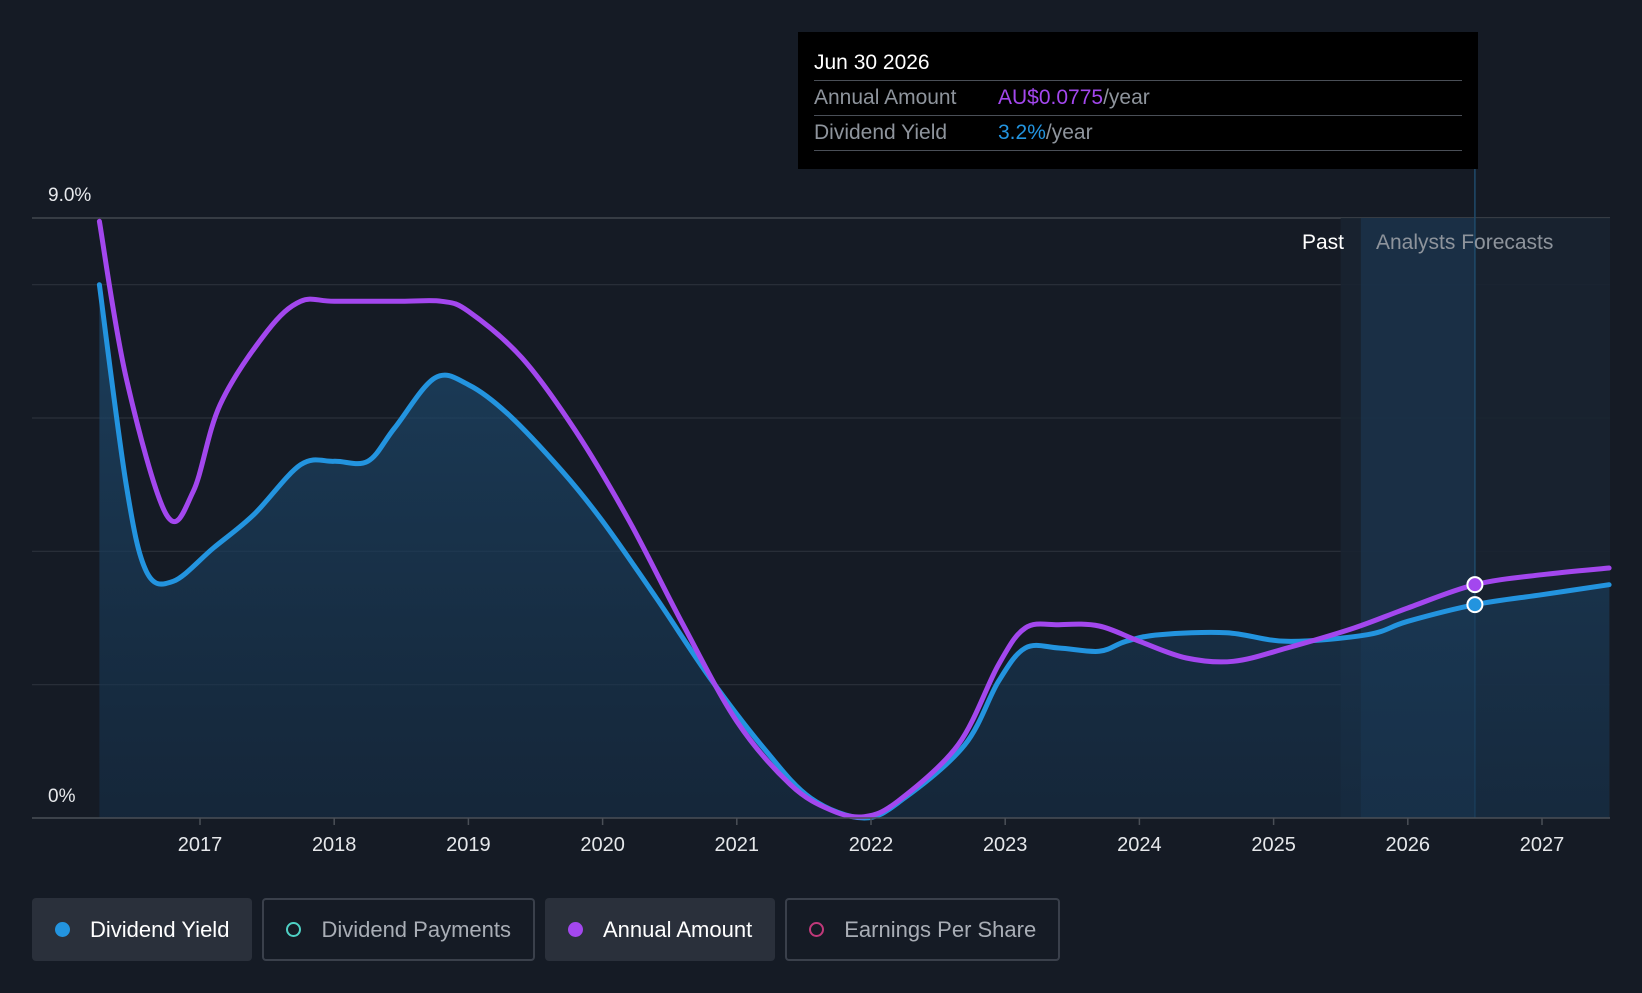 The width and height of the screenshot is (1642, 993). Describe the element at coordinates (69, 195) in the screenshot. I see `y-axis-max-label: 9.0%` at that location.